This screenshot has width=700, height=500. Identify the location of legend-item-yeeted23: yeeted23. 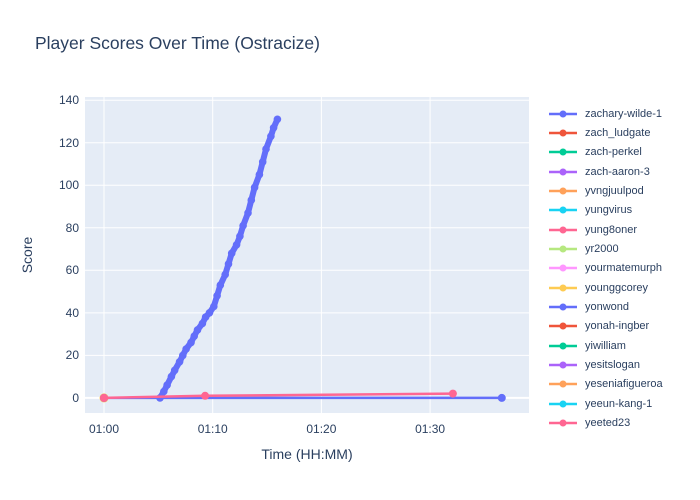
(589, 423).